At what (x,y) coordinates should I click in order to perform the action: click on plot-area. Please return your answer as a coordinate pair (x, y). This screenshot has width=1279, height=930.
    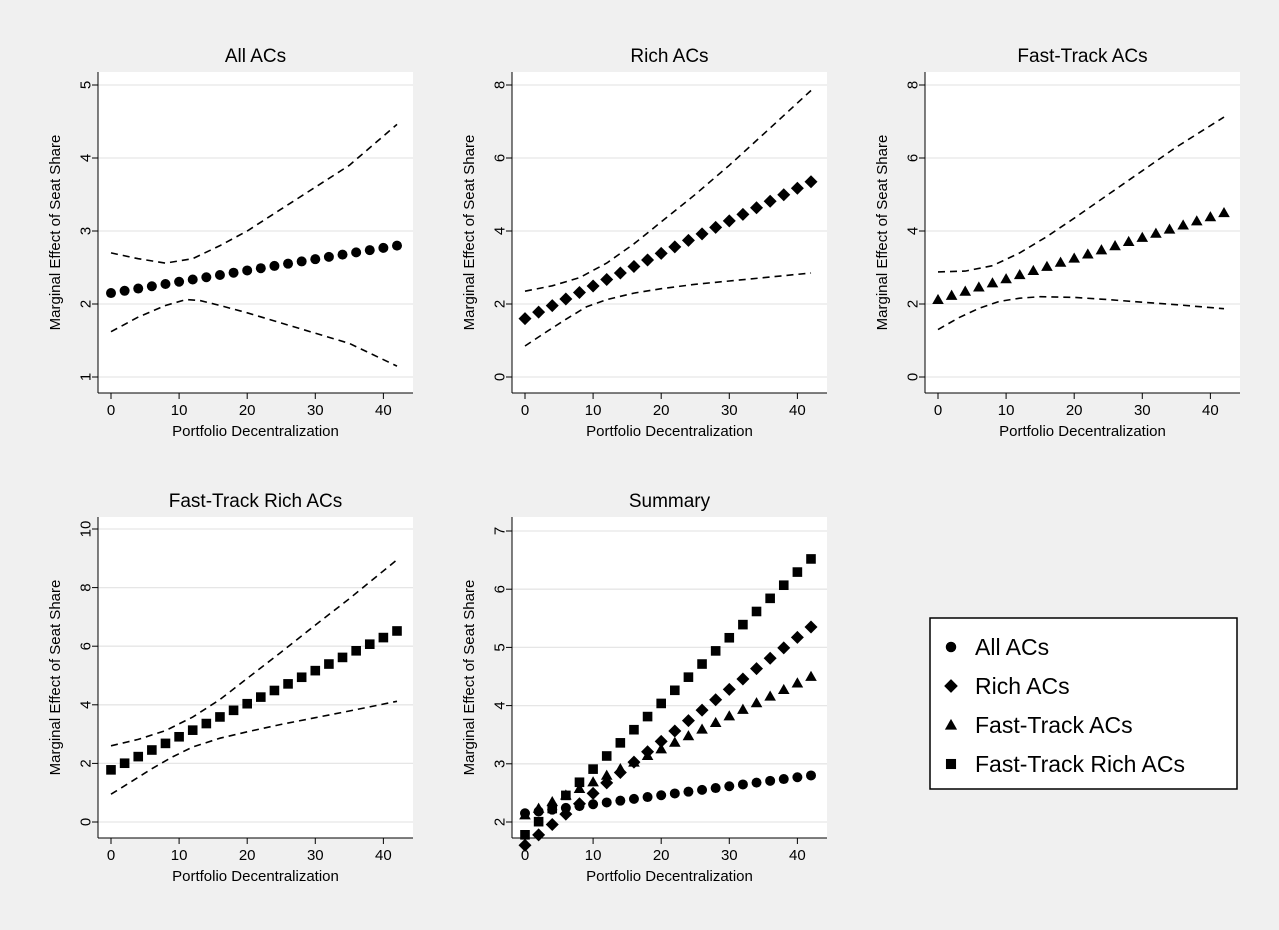
    Looking at the image, I should click on (1082, 232).